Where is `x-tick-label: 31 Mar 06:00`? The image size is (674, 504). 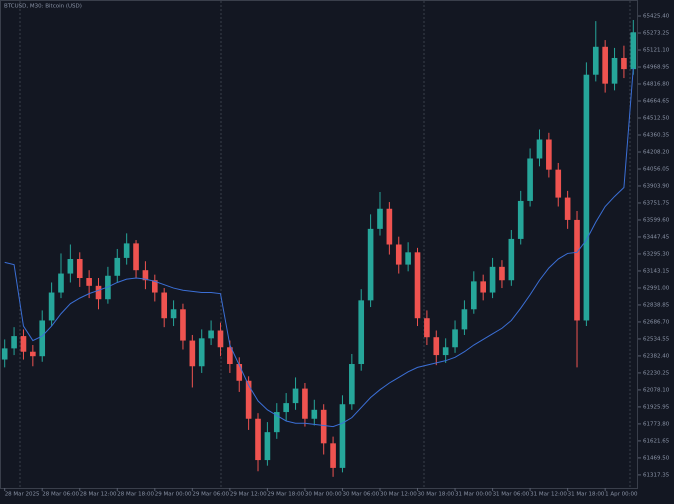 x-tick-label: 31 Mar 06:00 is located at coordinates (511, 495).